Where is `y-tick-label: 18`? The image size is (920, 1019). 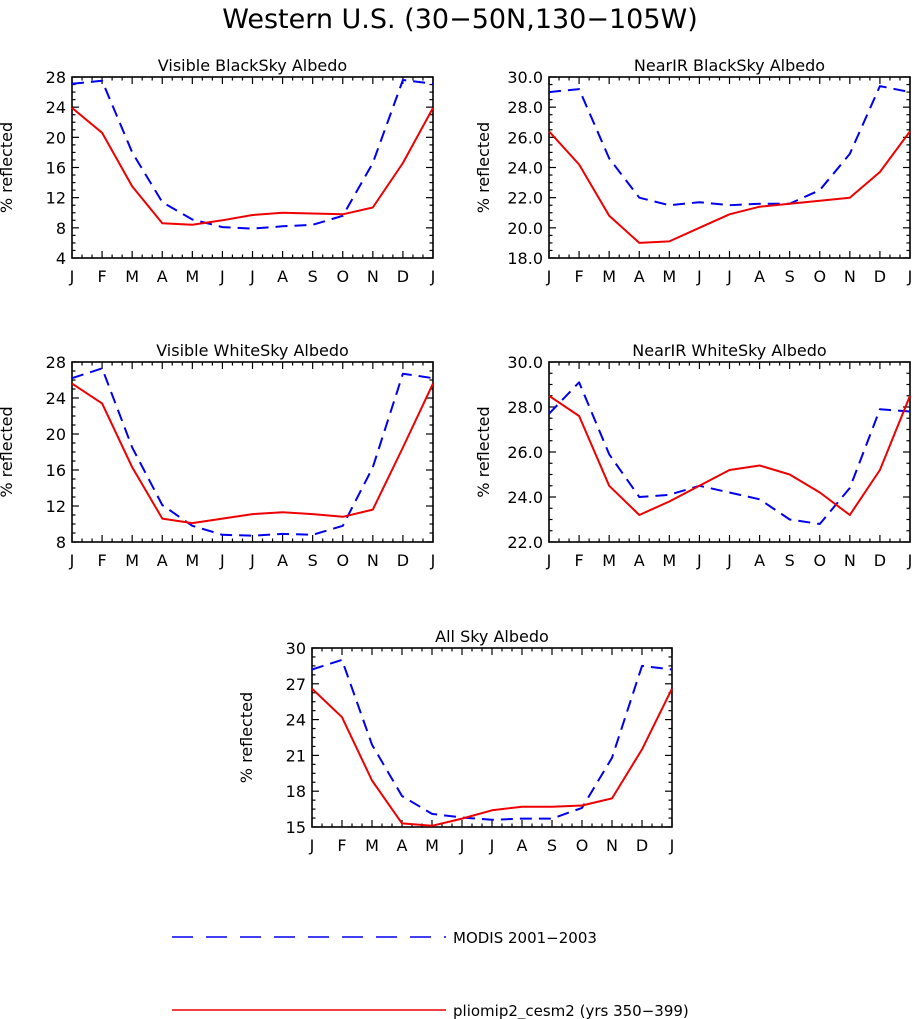 y-tick-label: 18 is located at coordinates (296, 791).